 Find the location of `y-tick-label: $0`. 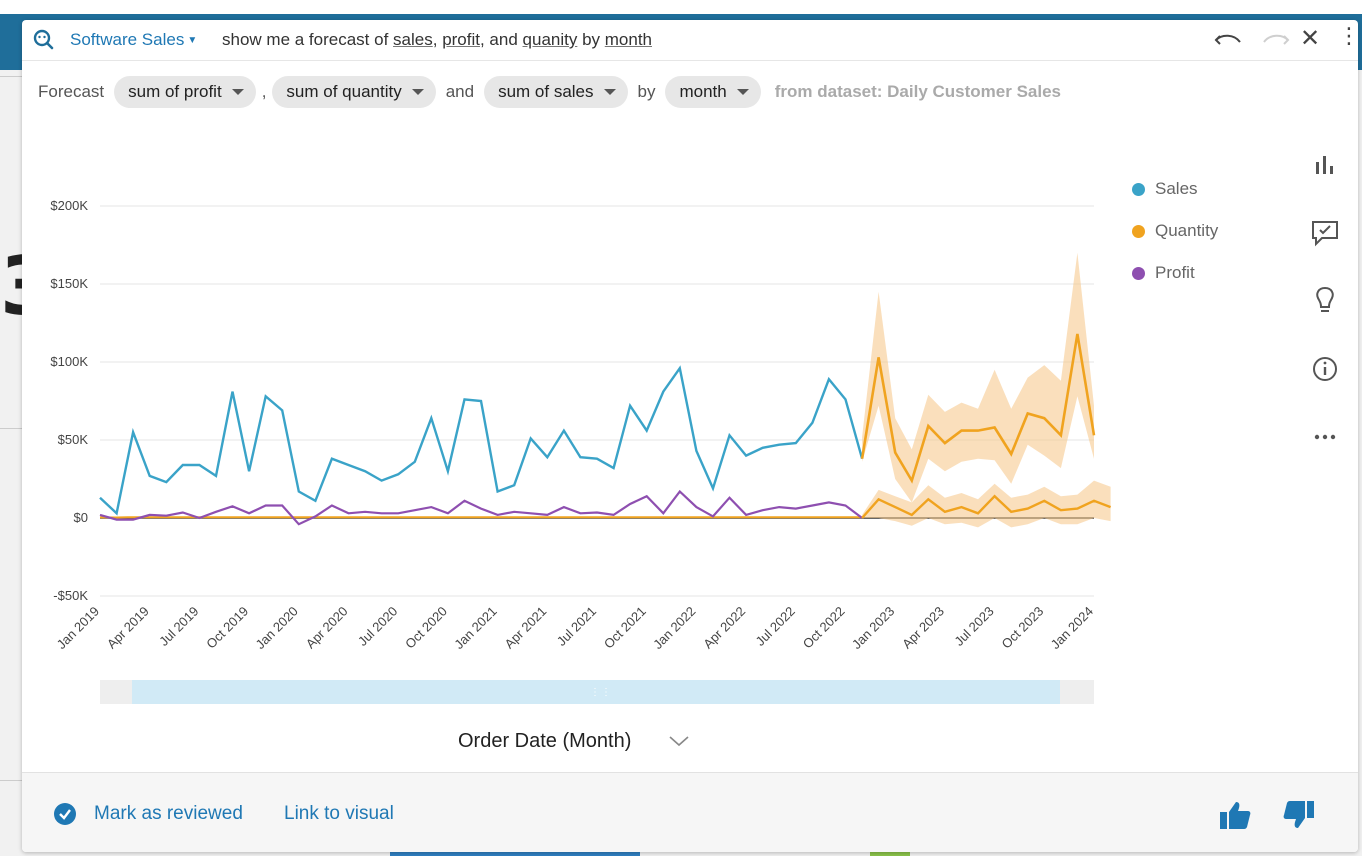

y-tick-label: $0 is located at coordinates (81, 517).